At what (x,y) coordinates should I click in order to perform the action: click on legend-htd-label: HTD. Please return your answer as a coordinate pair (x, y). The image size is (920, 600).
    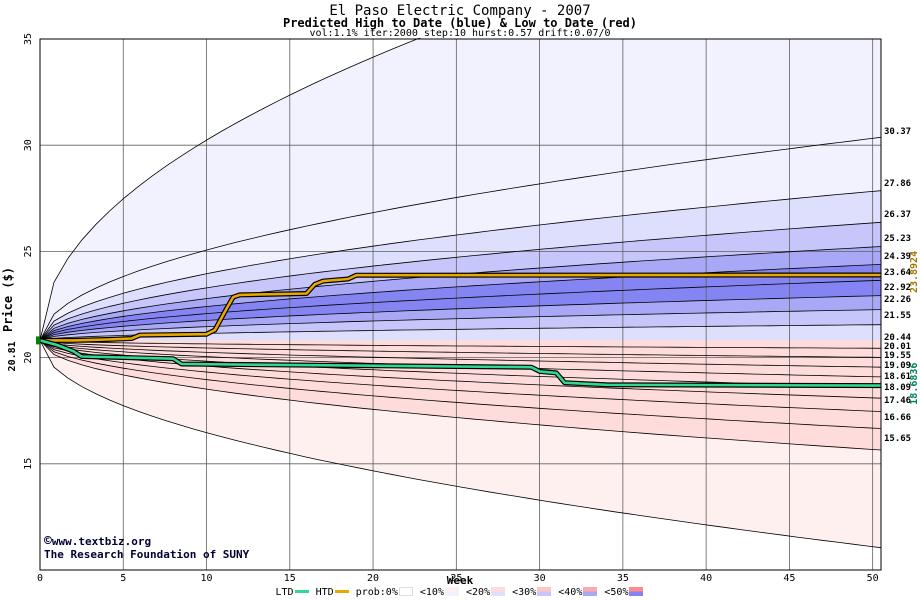
    Looking at the image, I should click on (324, 592).